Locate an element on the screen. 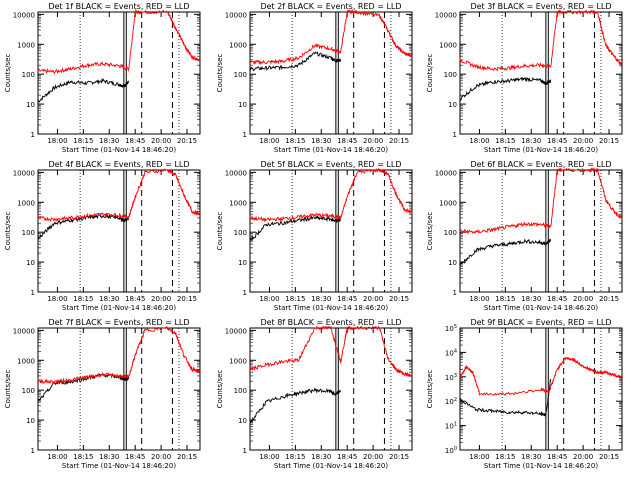  panel-title: Det 3f BLACK = Events, RED = LLD is located at coordinates (540, 6).